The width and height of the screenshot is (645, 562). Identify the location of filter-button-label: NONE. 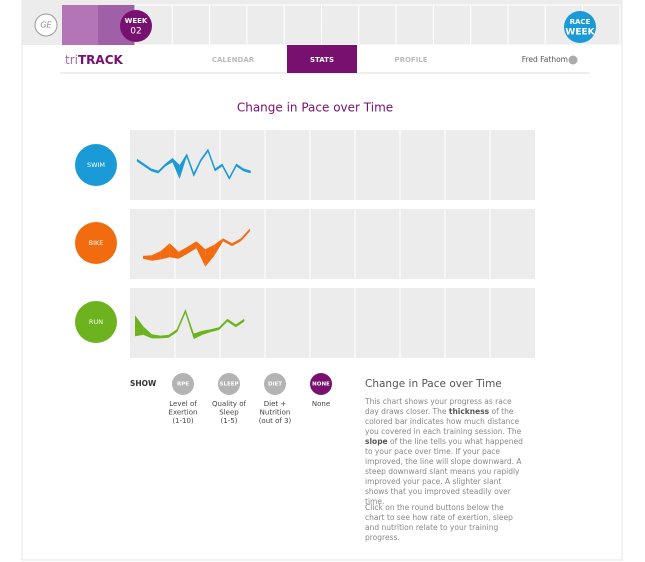
(321, 385).